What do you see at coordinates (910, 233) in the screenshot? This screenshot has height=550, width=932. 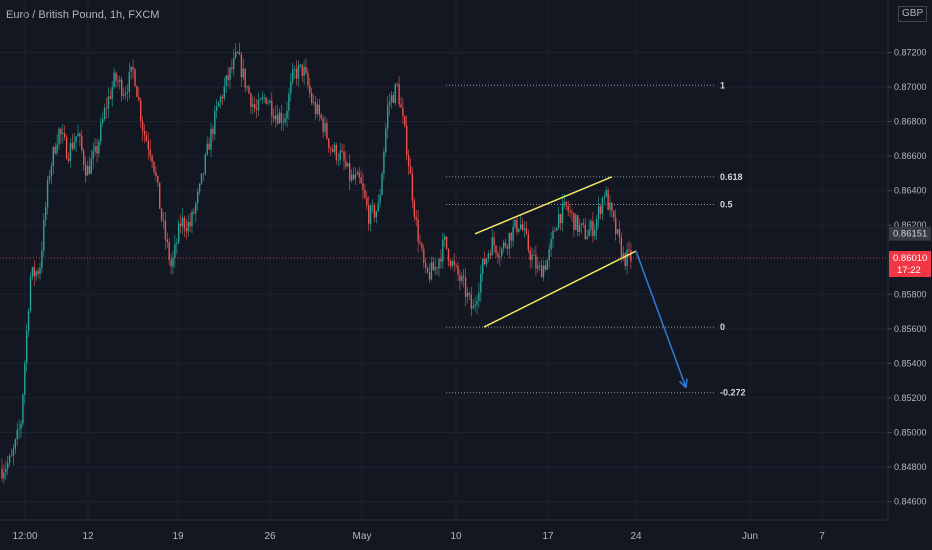 I see `marker-price-badge` at bounding box center [910, 233].